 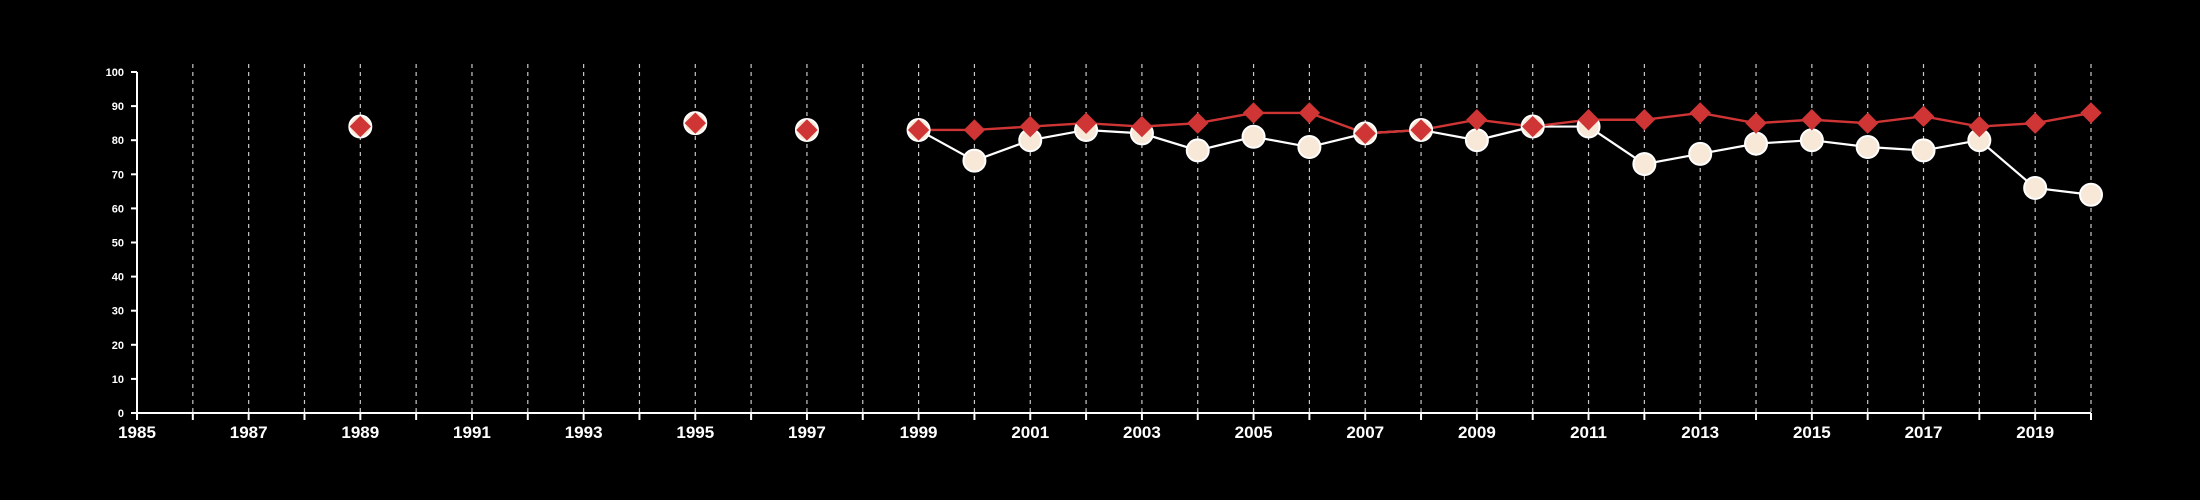 I want to click on x-tick-label: 1997, so click(x=807, y=432).